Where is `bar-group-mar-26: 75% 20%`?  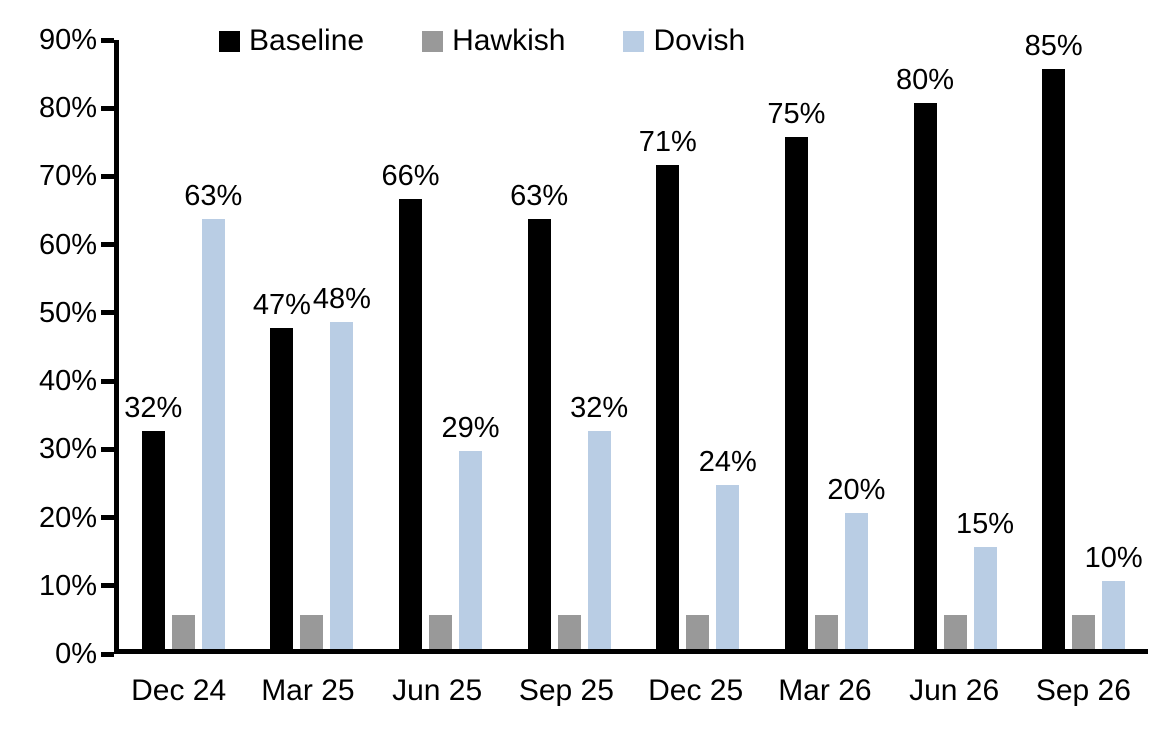 bar-group-mar-26: 75% 20% is located at coordinates (826, 344).